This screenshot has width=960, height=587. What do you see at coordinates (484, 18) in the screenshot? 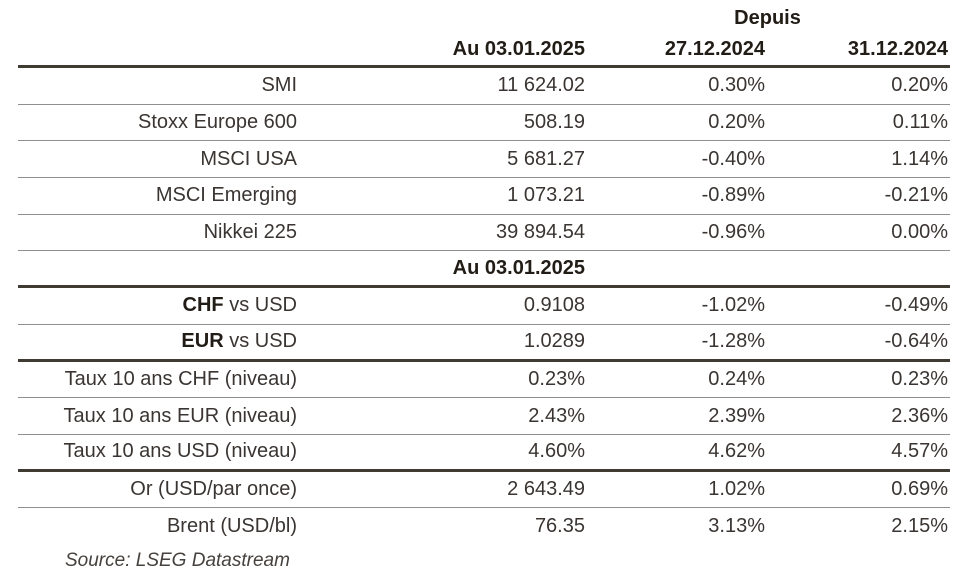
I see `table-header-depuis-row: Depuis` at bounding box center [484, 18].